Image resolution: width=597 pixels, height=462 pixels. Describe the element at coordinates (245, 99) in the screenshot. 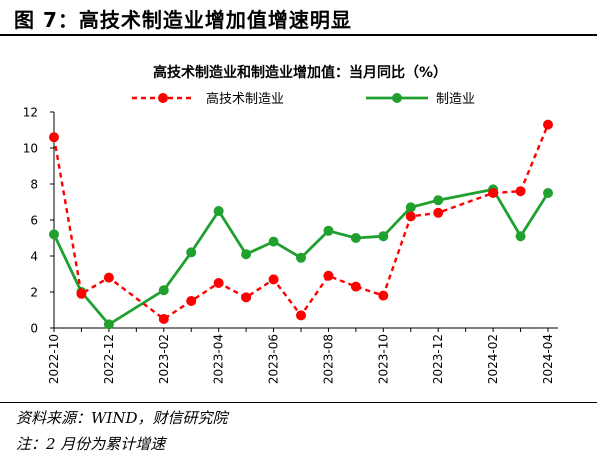

I see `legend-label: 高技术制造业` at that location.